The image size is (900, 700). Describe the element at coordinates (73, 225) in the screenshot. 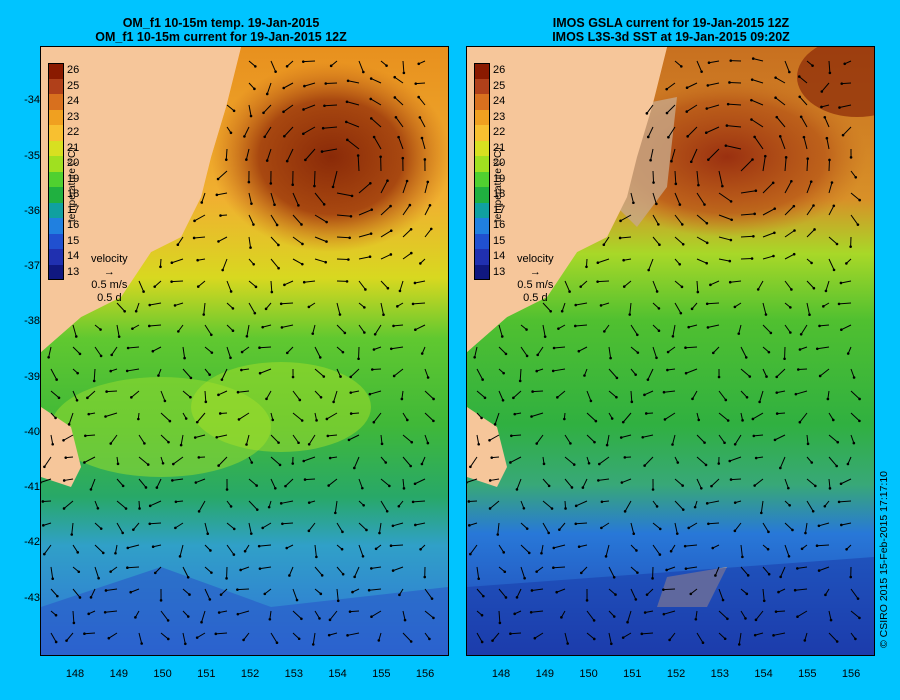

I see `colorbar-label: 16` at that location.